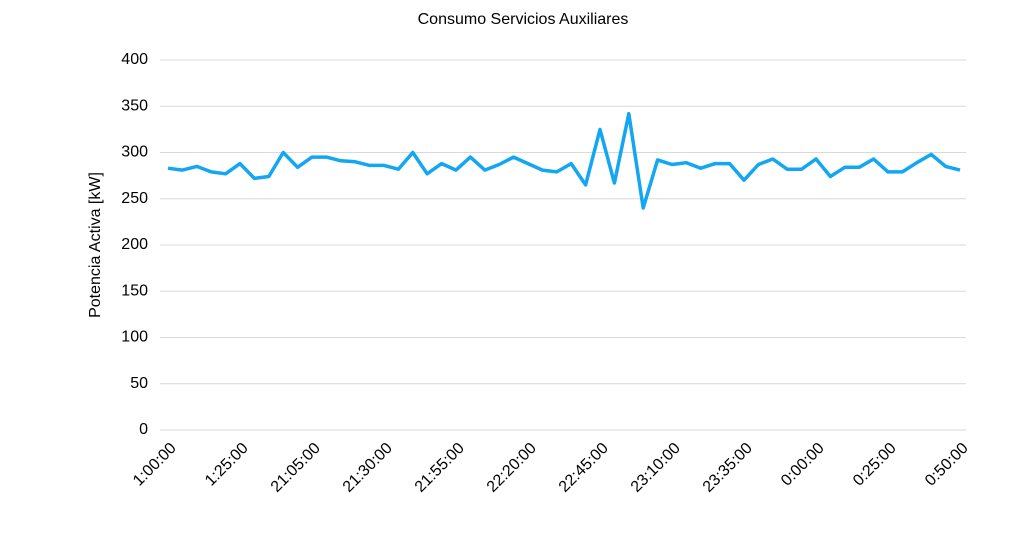  What do you see at coordinates (947, 465) in the screenshot?
I see `x-tick-label: 0:50:00` at bounding box center [947, 465].